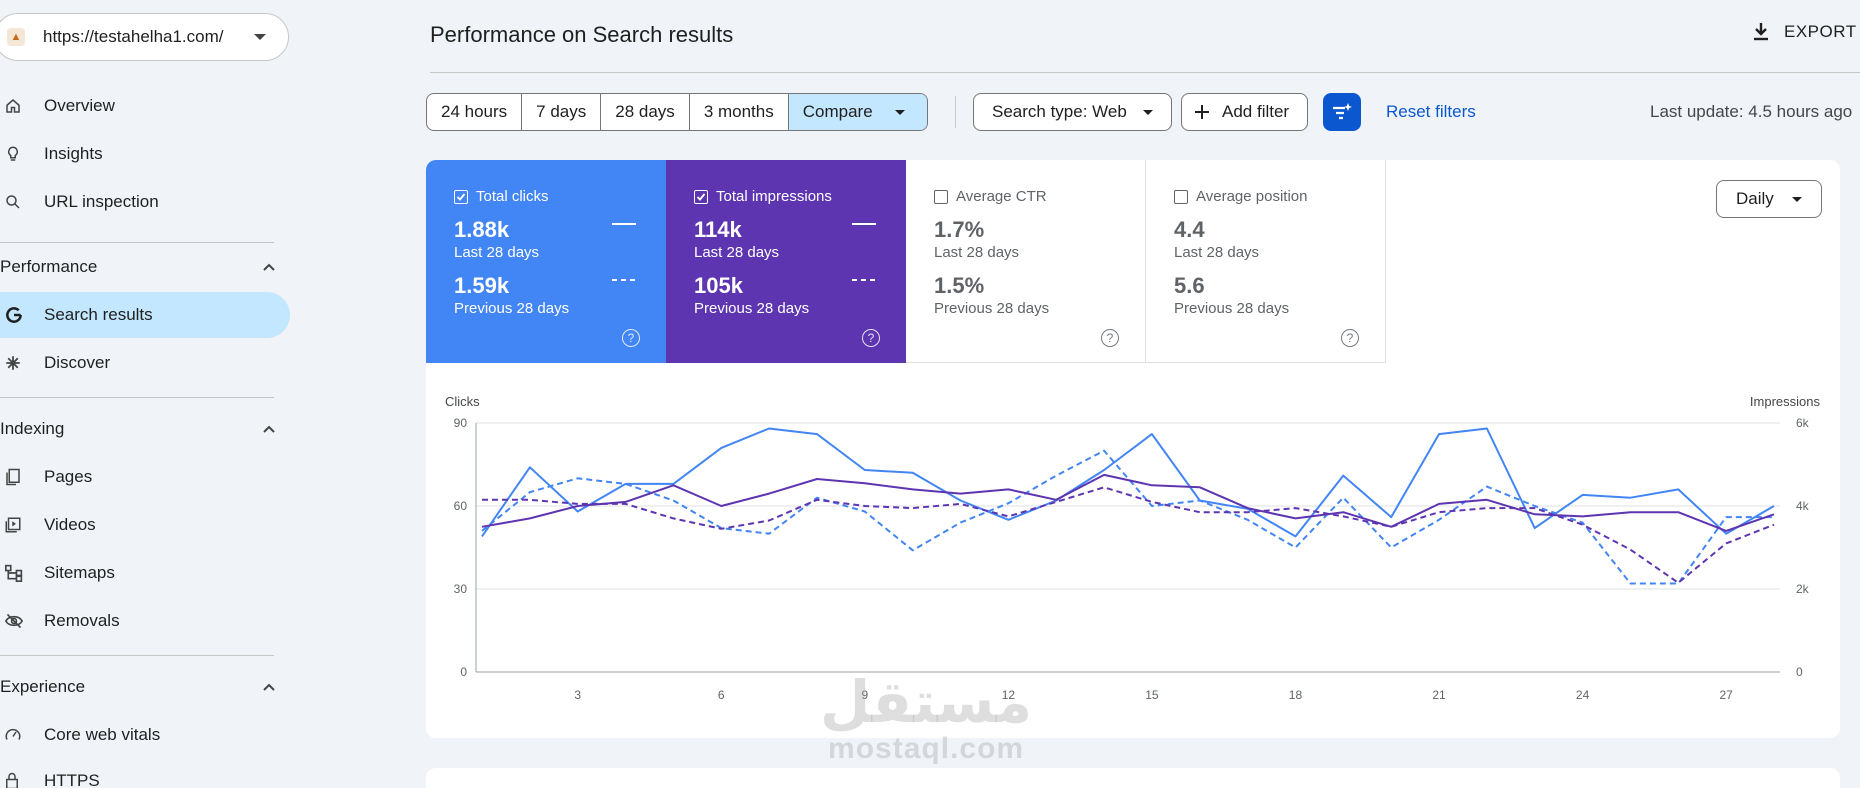 The height and width of the screenshot is (788, 1860). I want to click on sidebar-item-label: Overview, so click(79, 105).